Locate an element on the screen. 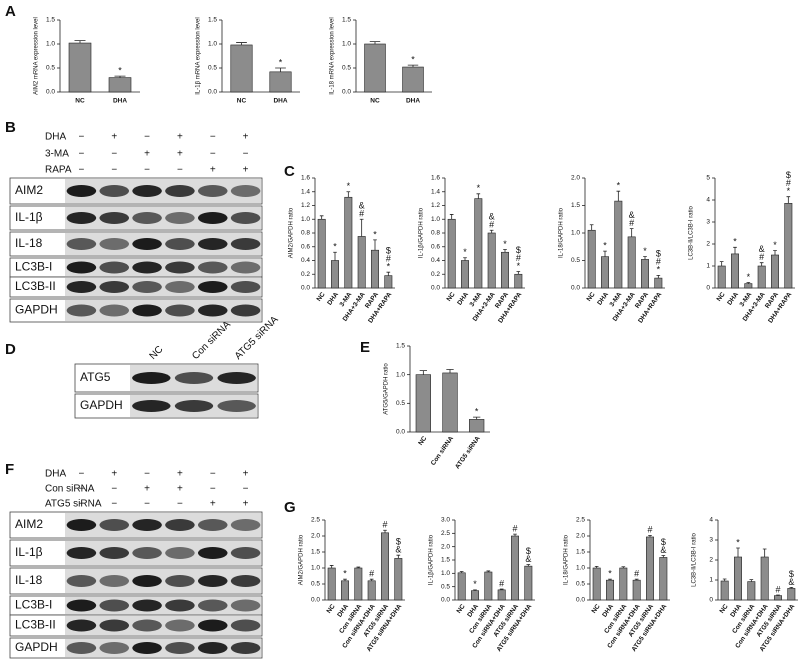 The width and height of the screenshot is (806, 661). panel-label: E is located at coordinates (365, 347).